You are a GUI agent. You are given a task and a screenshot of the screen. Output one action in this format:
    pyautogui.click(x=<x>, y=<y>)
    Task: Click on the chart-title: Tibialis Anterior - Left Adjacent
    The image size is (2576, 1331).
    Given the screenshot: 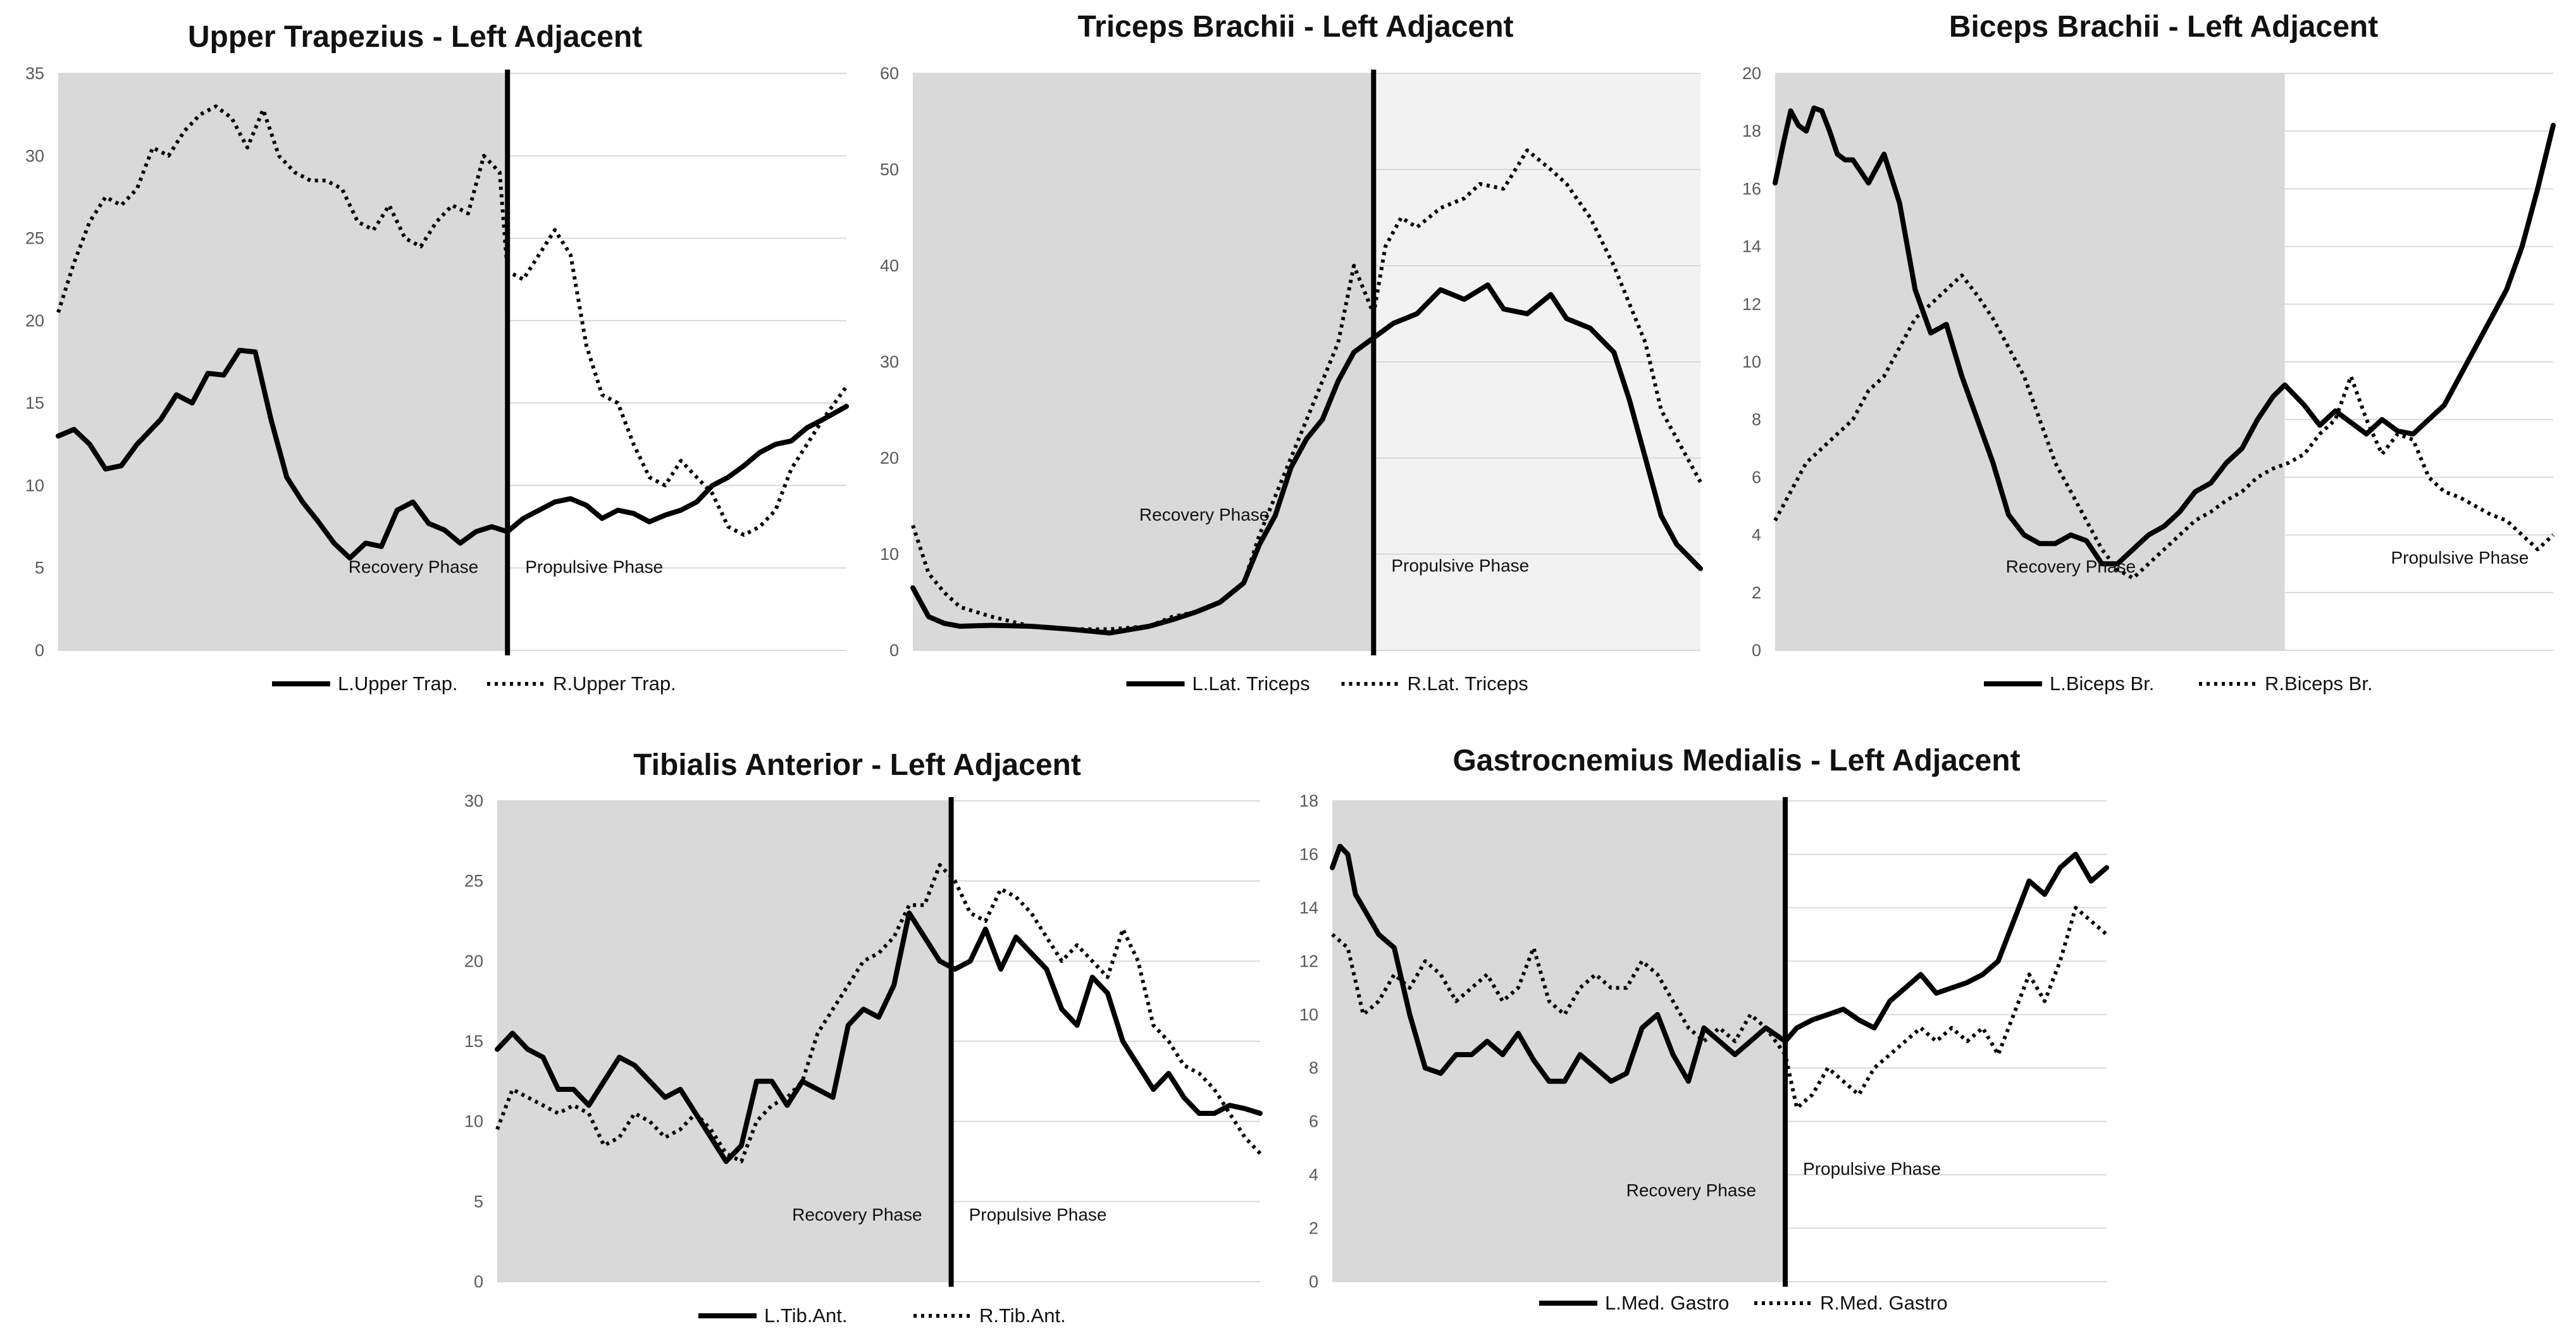 What is the action you would take?
    pyautogui.click(x=857, y=765)
    